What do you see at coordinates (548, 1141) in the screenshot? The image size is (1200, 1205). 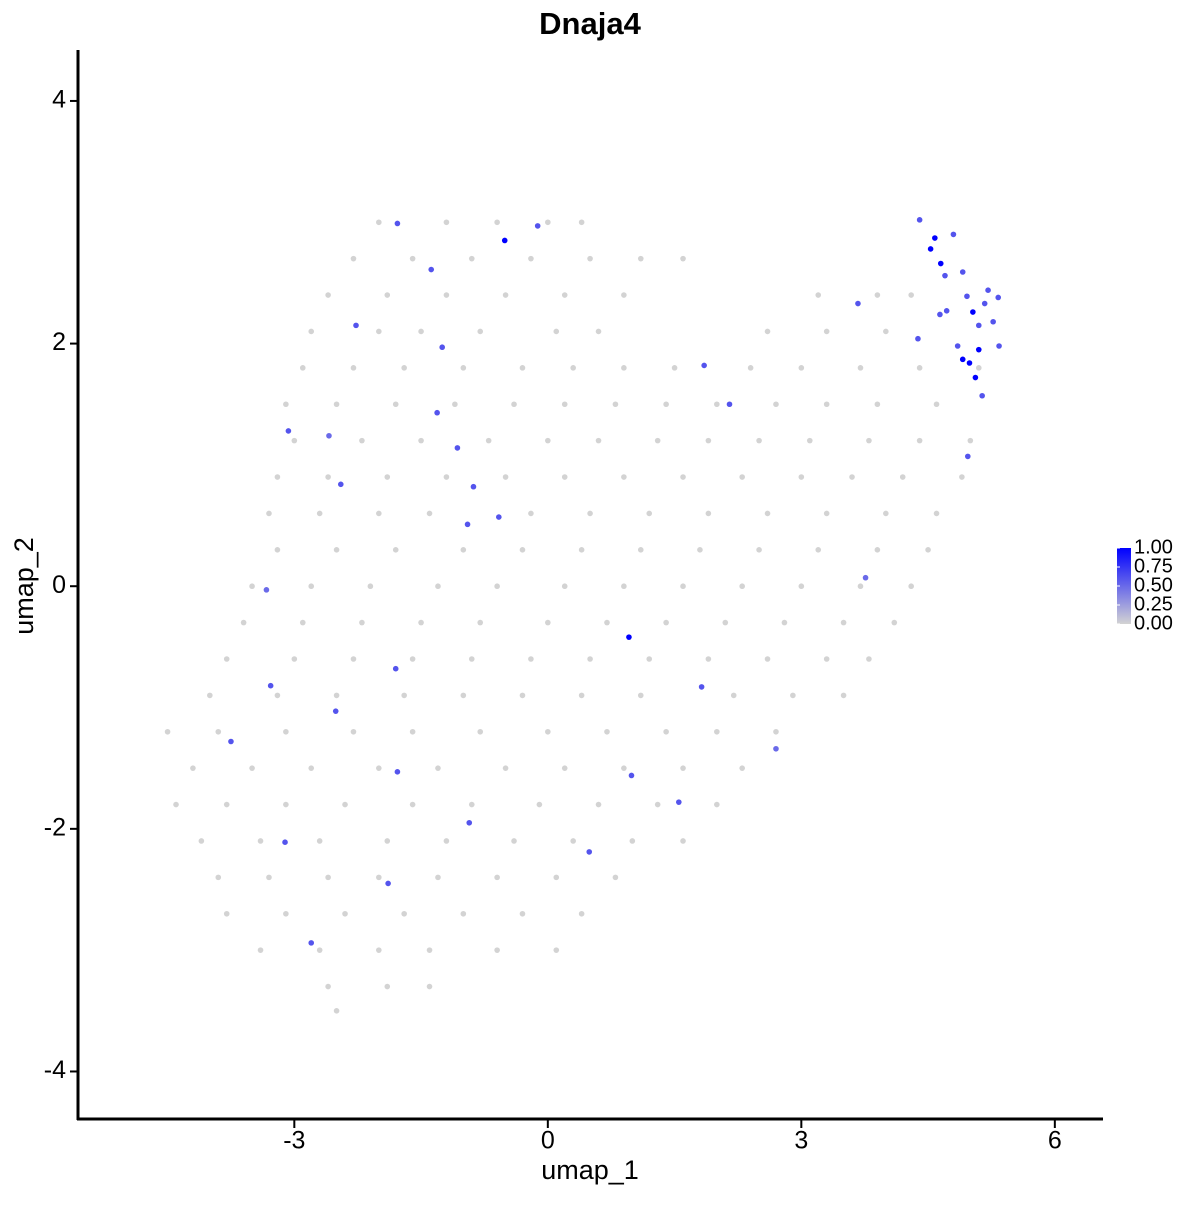 I see `x-tick-label: 0` at bounding box center [548, 1141].